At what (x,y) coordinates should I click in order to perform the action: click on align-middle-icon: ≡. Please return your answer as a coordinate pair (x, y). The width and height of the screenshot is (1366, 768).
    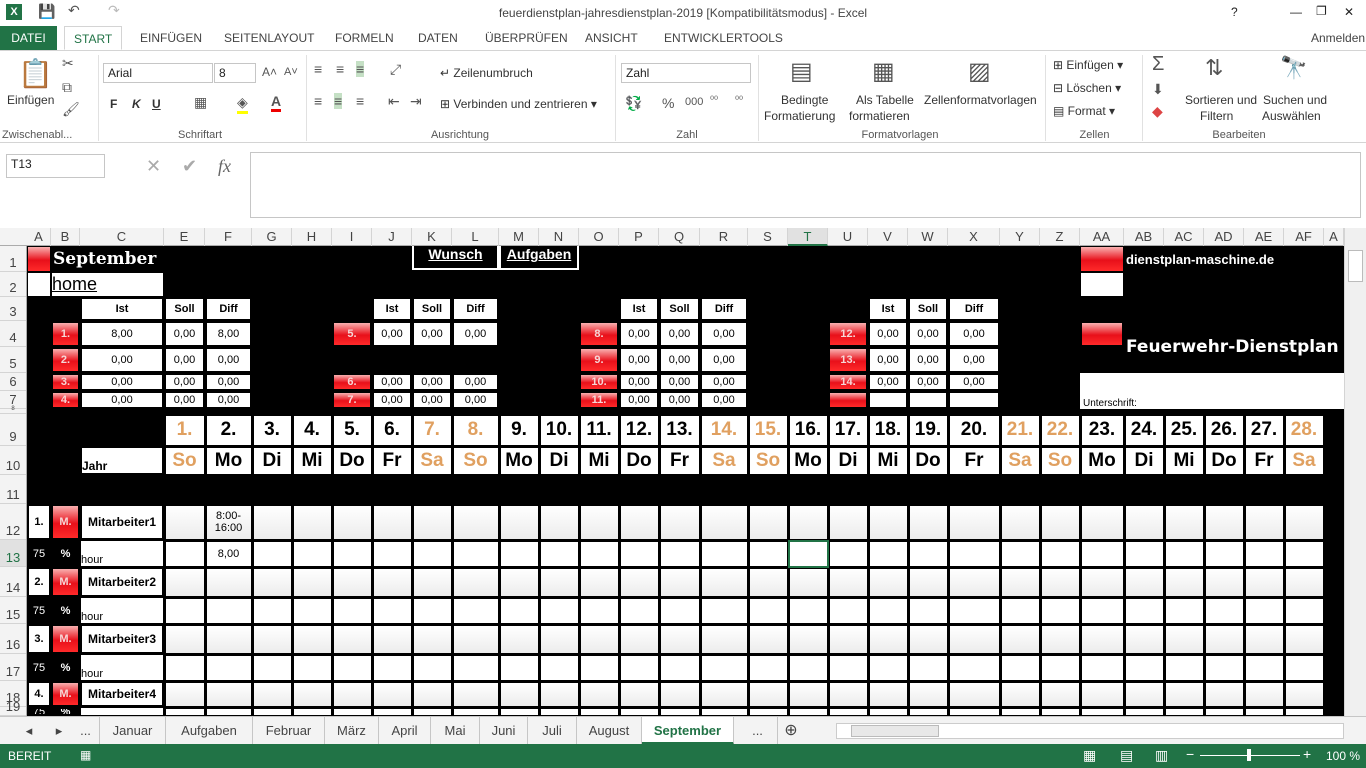
    Looking at the image, I should click on (340, 69).